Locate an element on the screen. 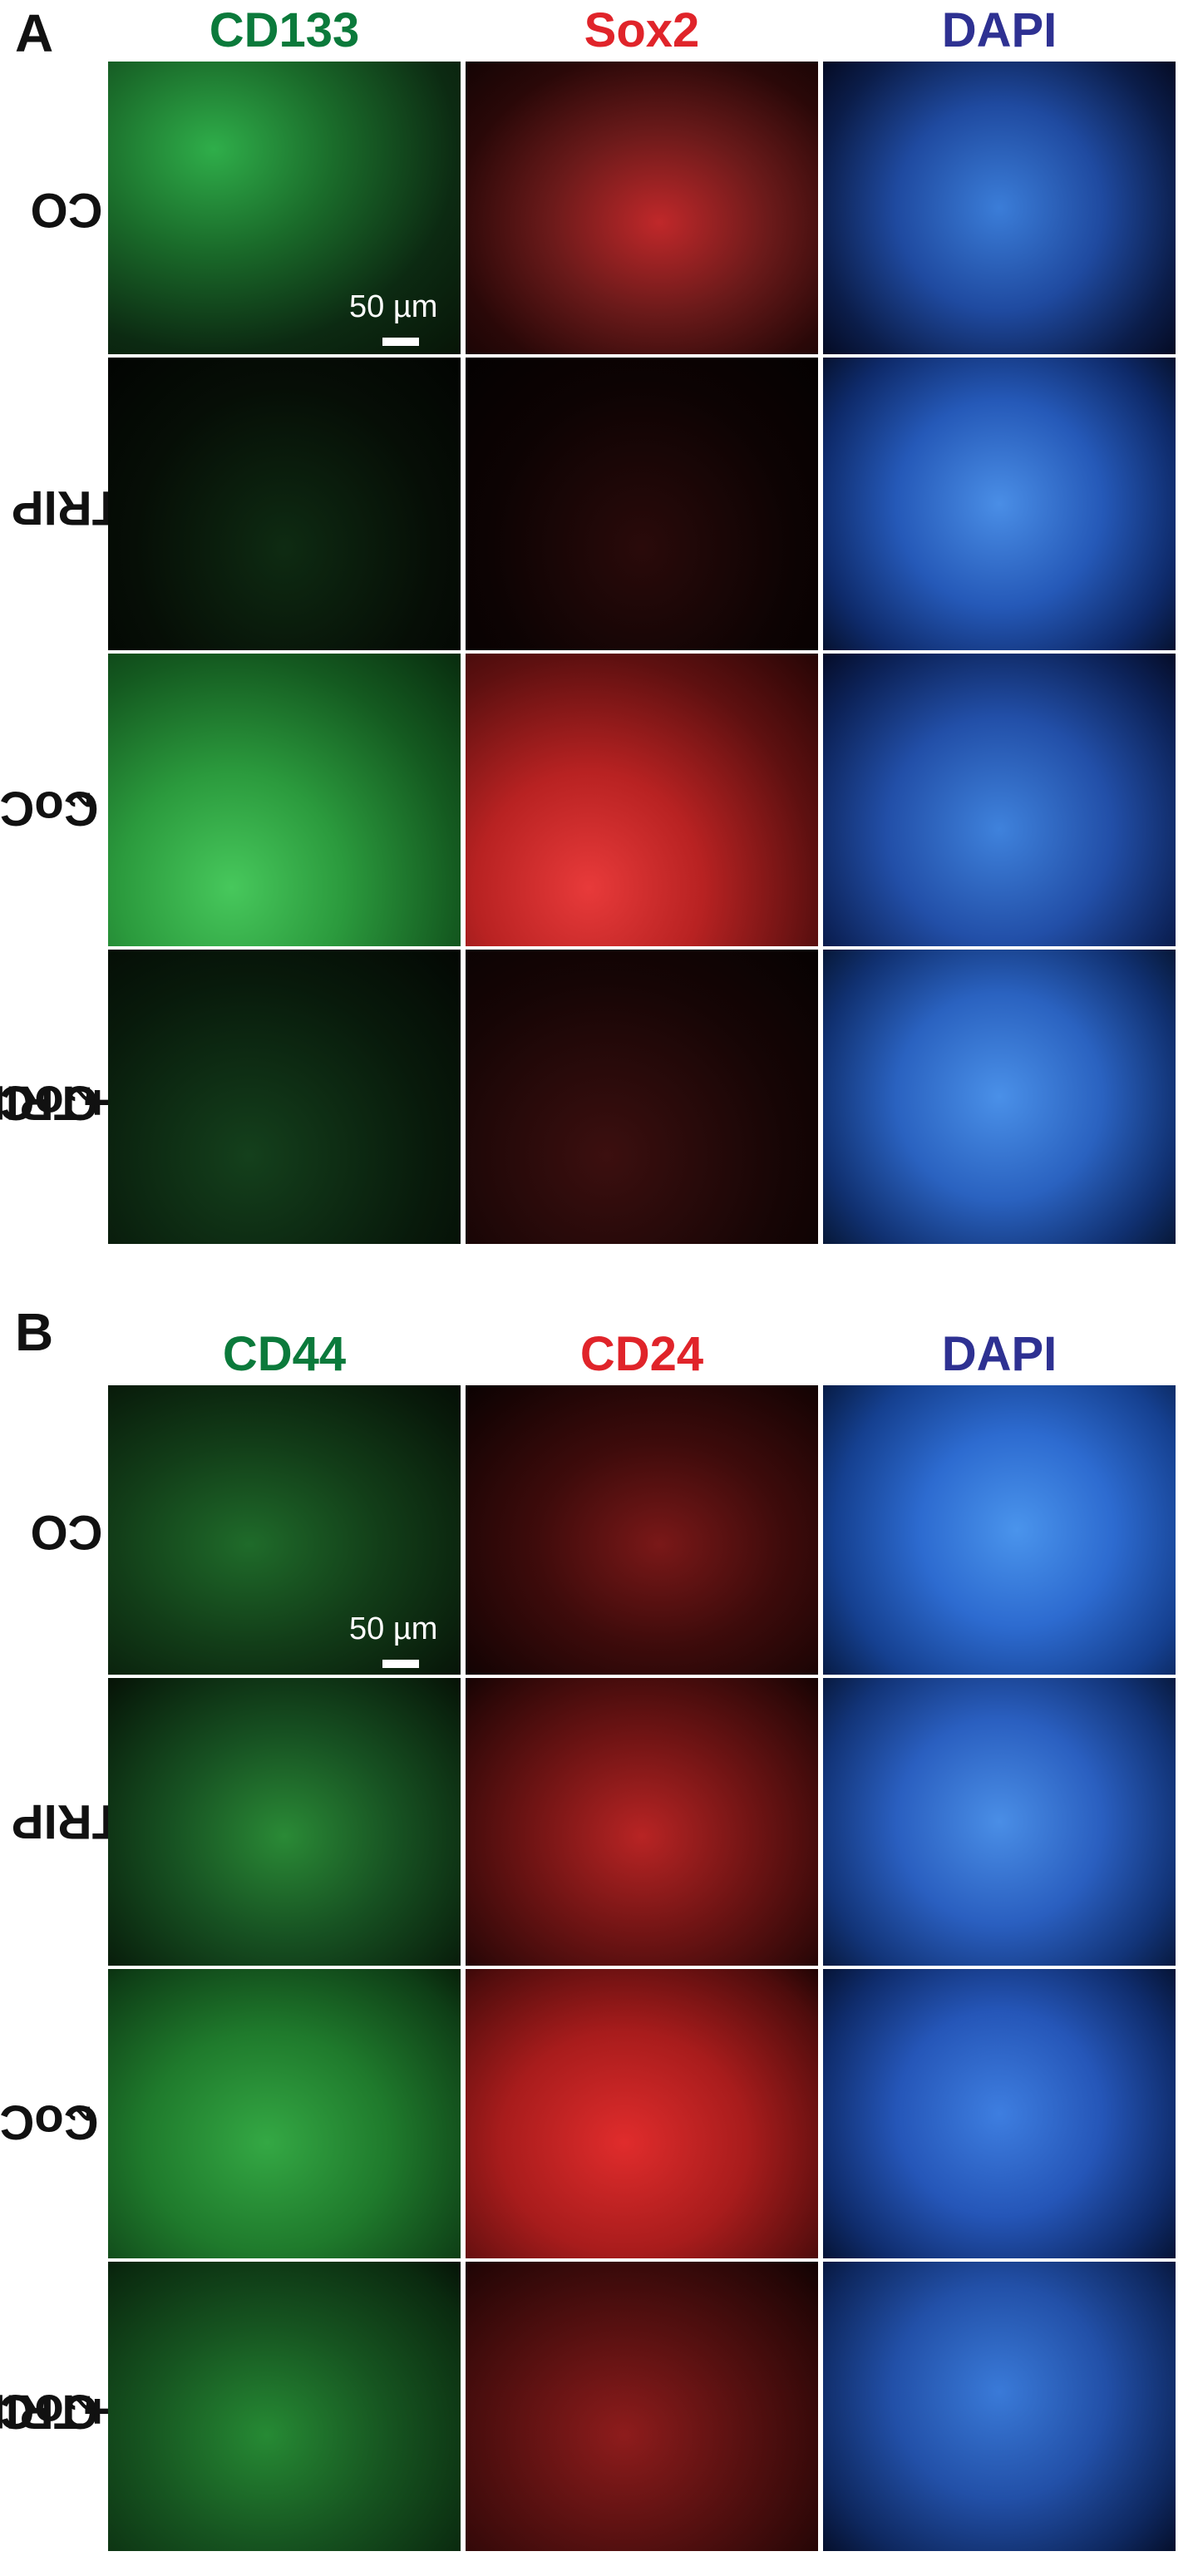 This screenshot has width=1198, height=2576. tile-b-trip-cd24 is located at coordinates (642, 1822).